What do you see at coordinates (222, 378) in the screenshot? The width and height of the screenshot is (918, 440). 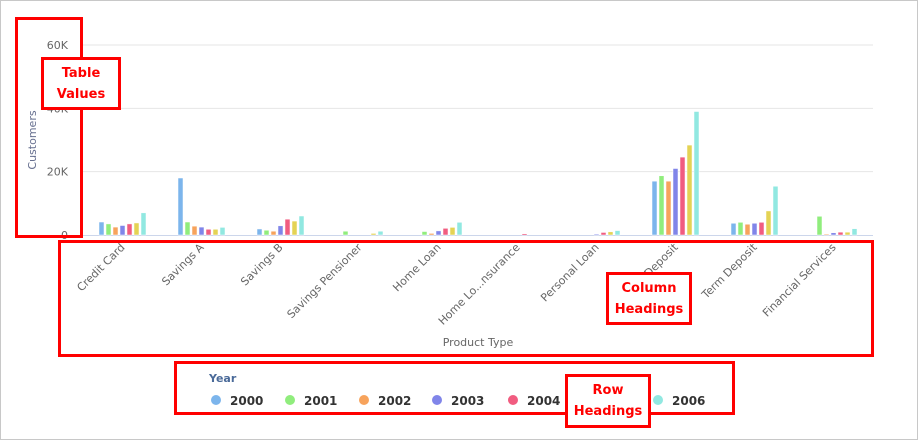 I see `legend-title: Year` at bounding box center [222, 378].